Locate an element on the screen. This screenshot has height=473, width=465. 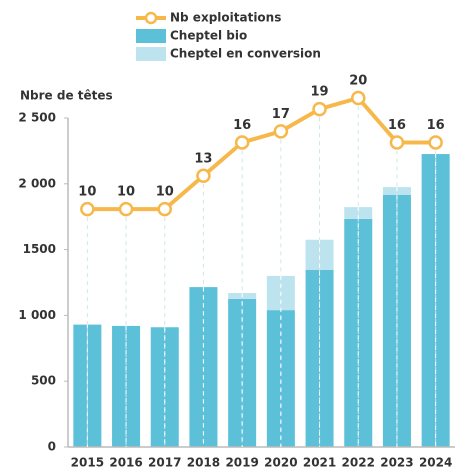
y-tick-label: 500 is located at coordinates (43, 381).